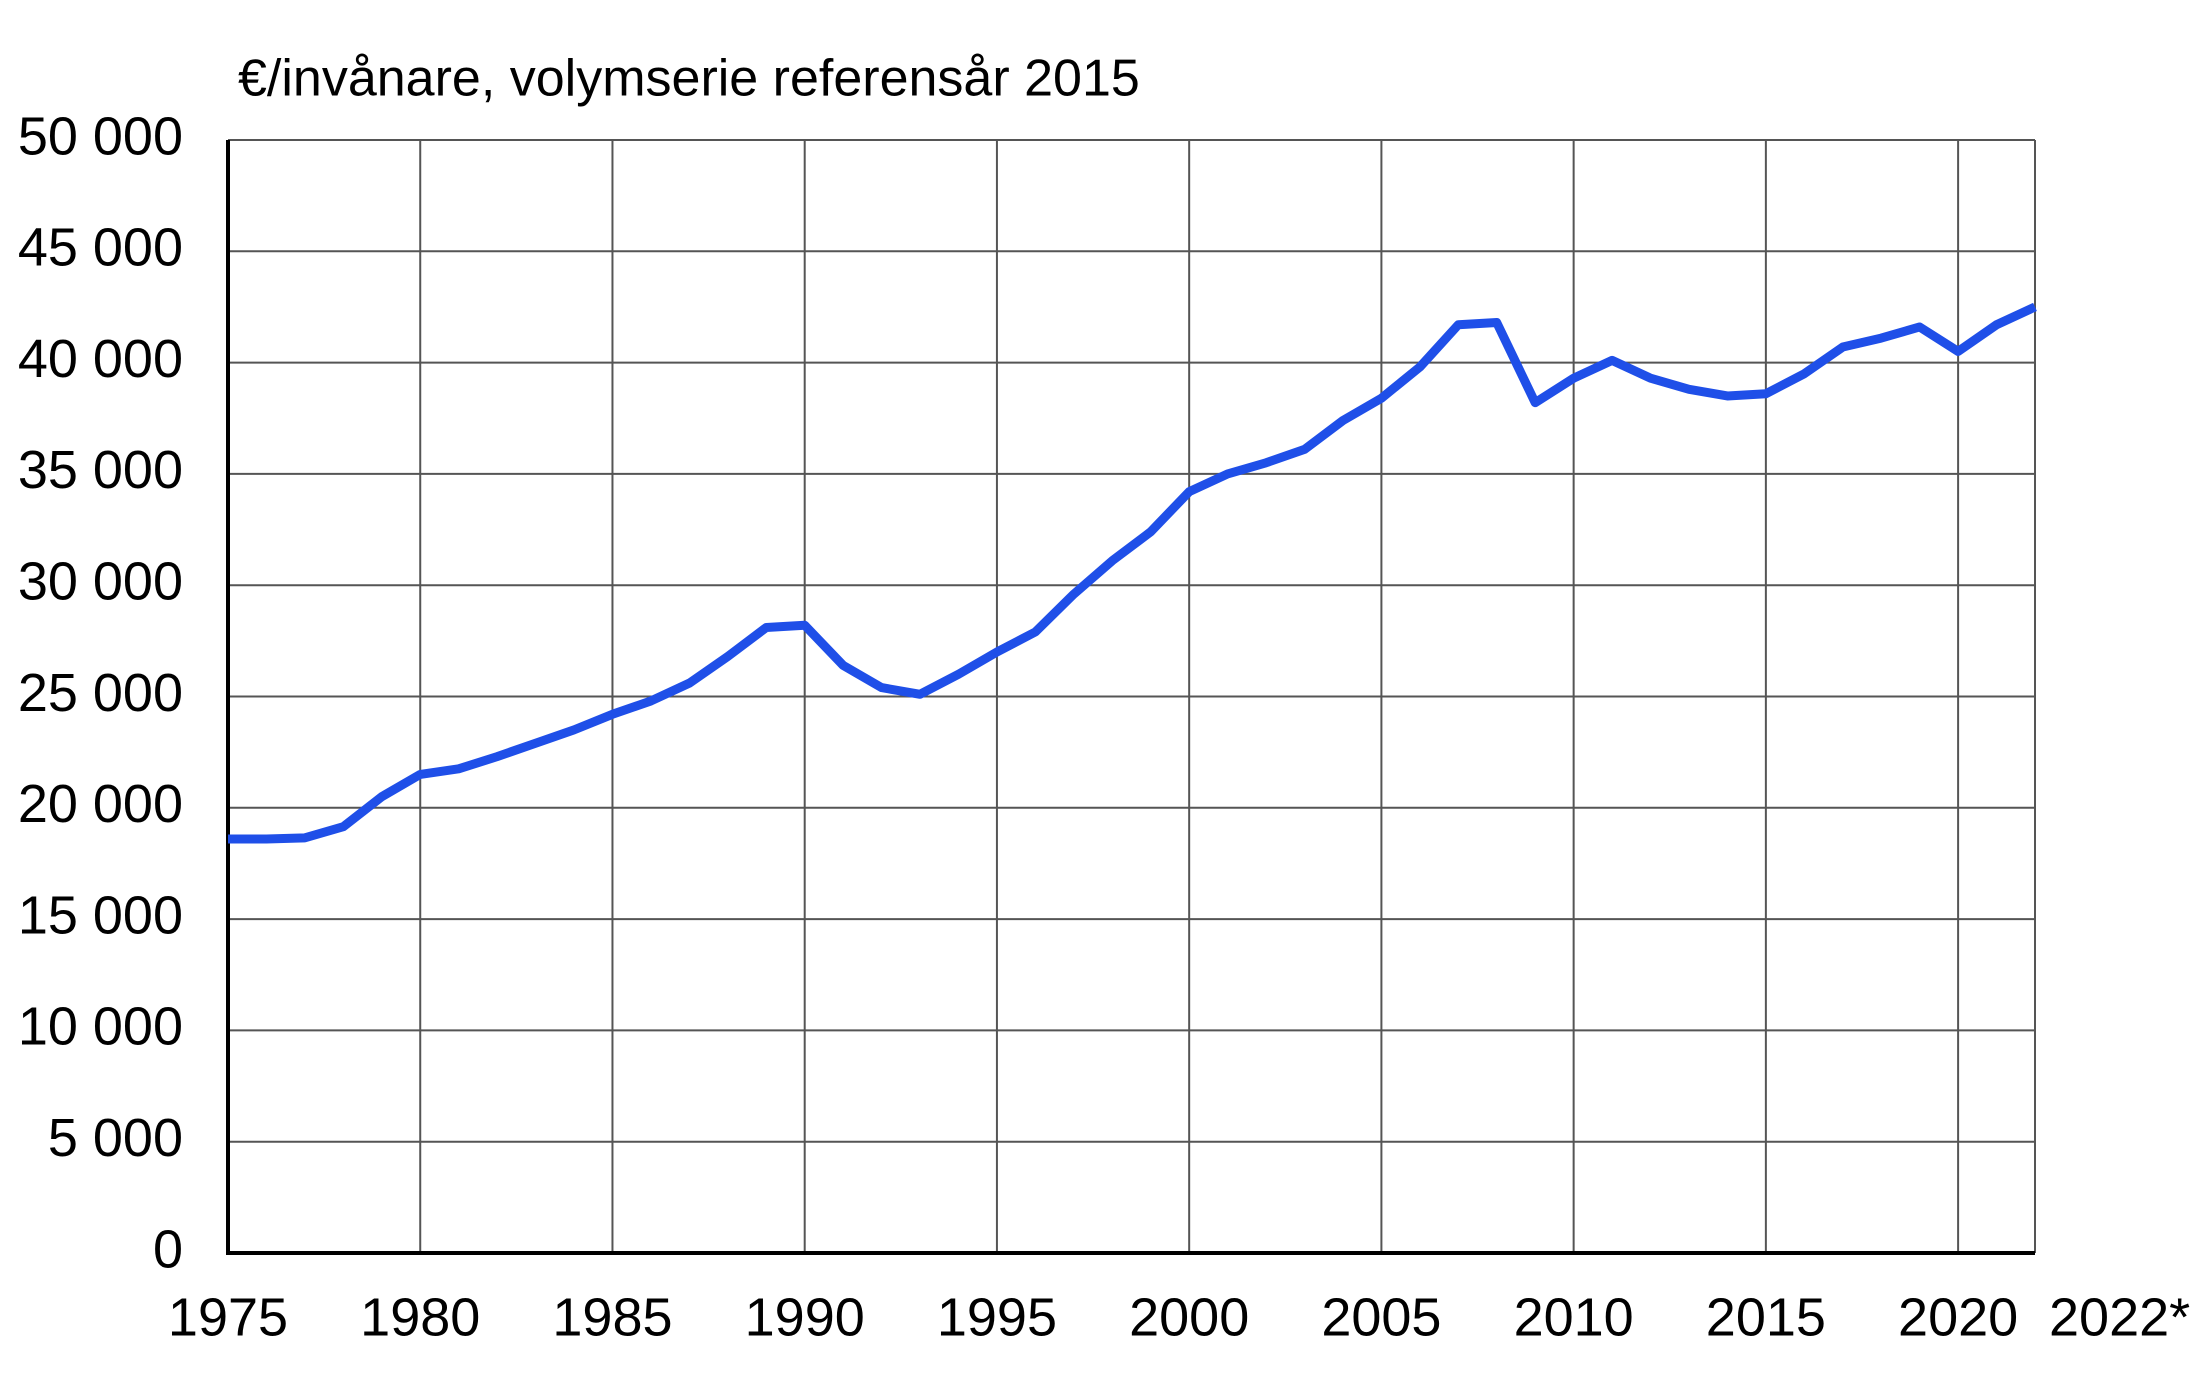 The width and height of the screenshot is (2212, 1377). I want to click on y-tick-label: 10 000, so click(100, 1027).